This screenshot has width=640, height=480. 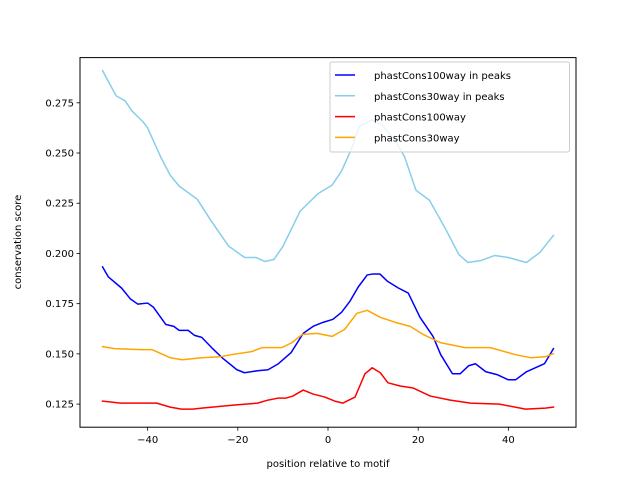 I want to click on x-axis-label: position relative to motif, so click(x=328, y=464).